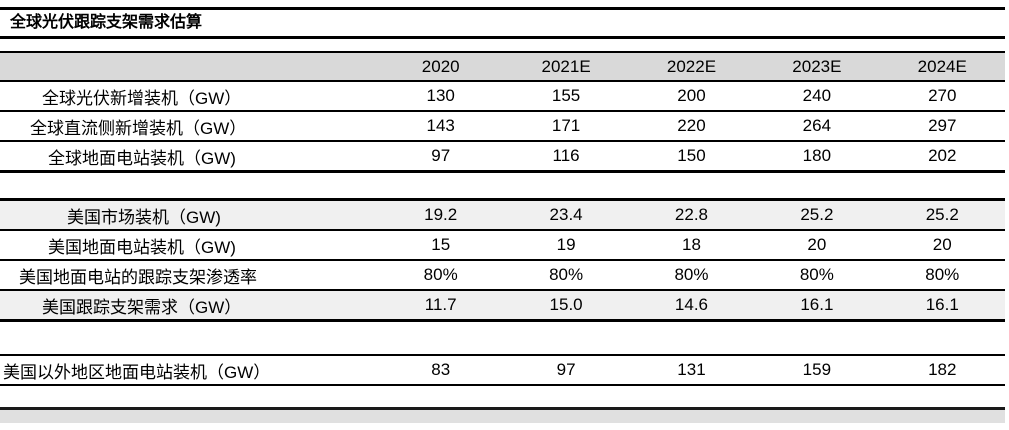 This screenshot has width=1009, height=430. Describe the element at coordinates (502, 306) in the screenshot. I see `table-row-us-tracker-demand: 美国跟踪支架需求（GW） 11.7 15.0 14.6 16.1 16.1` at that location.